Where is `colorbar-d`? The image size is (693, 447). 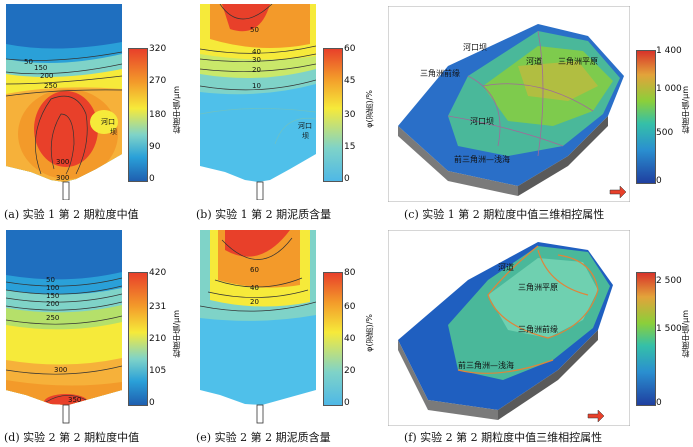 colorbar-d is located at coordinates (138, 339).